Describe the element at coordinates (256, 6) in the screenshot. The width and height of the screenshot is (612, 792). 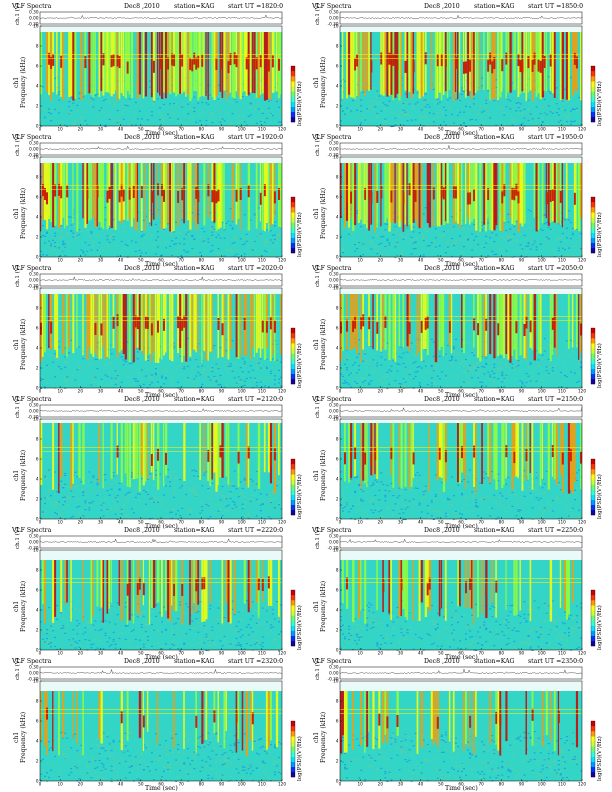
I see `panel-start-time: start UT =1820:0` at that location.